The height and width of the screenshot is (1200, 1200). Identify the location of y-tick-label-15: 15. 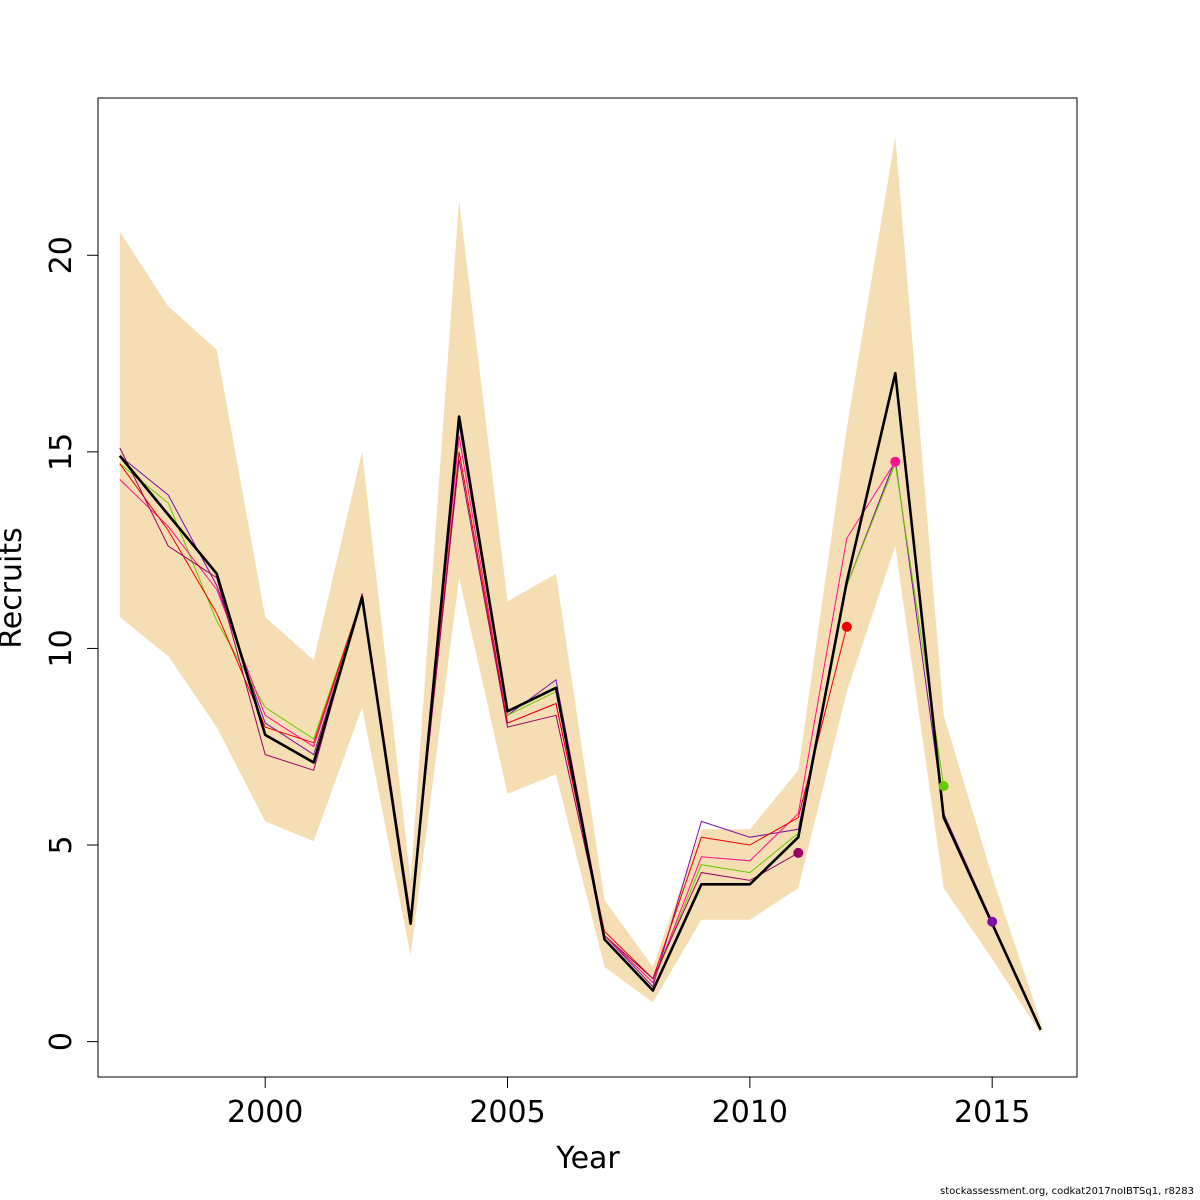
(61, 452).